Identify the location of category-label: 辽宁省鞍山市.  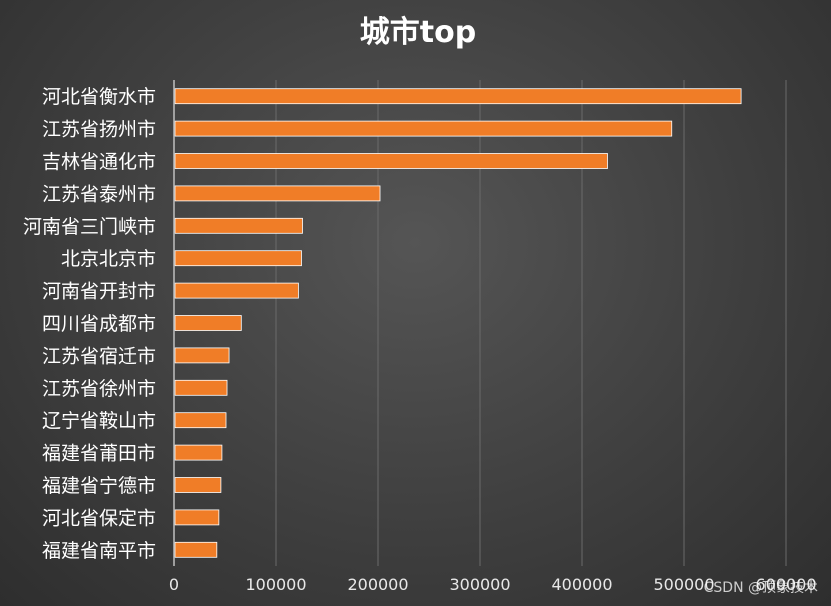
(99, 421).